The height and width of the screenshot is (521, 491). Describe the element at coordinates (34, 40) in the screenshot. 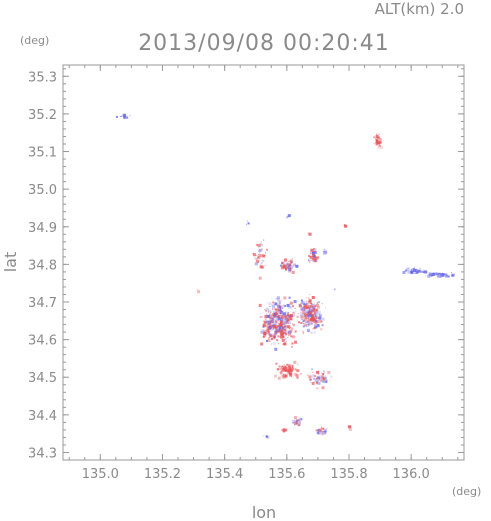

I see `y-unit-label: (deg)` at that location.